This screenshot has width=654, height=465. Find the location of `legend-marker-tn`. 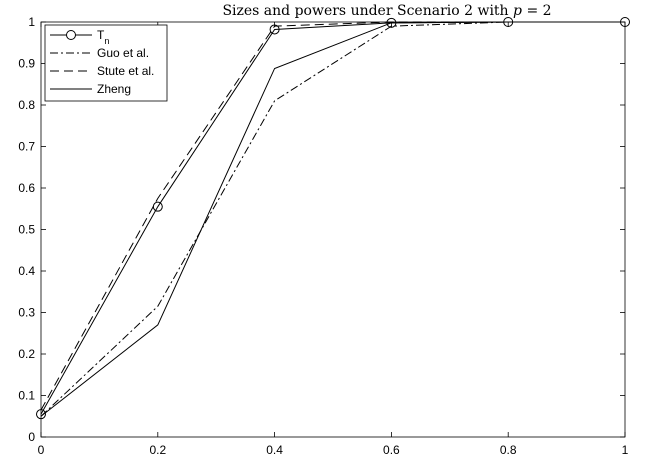

legend-marker-tn is located at coordinates (71, 35).